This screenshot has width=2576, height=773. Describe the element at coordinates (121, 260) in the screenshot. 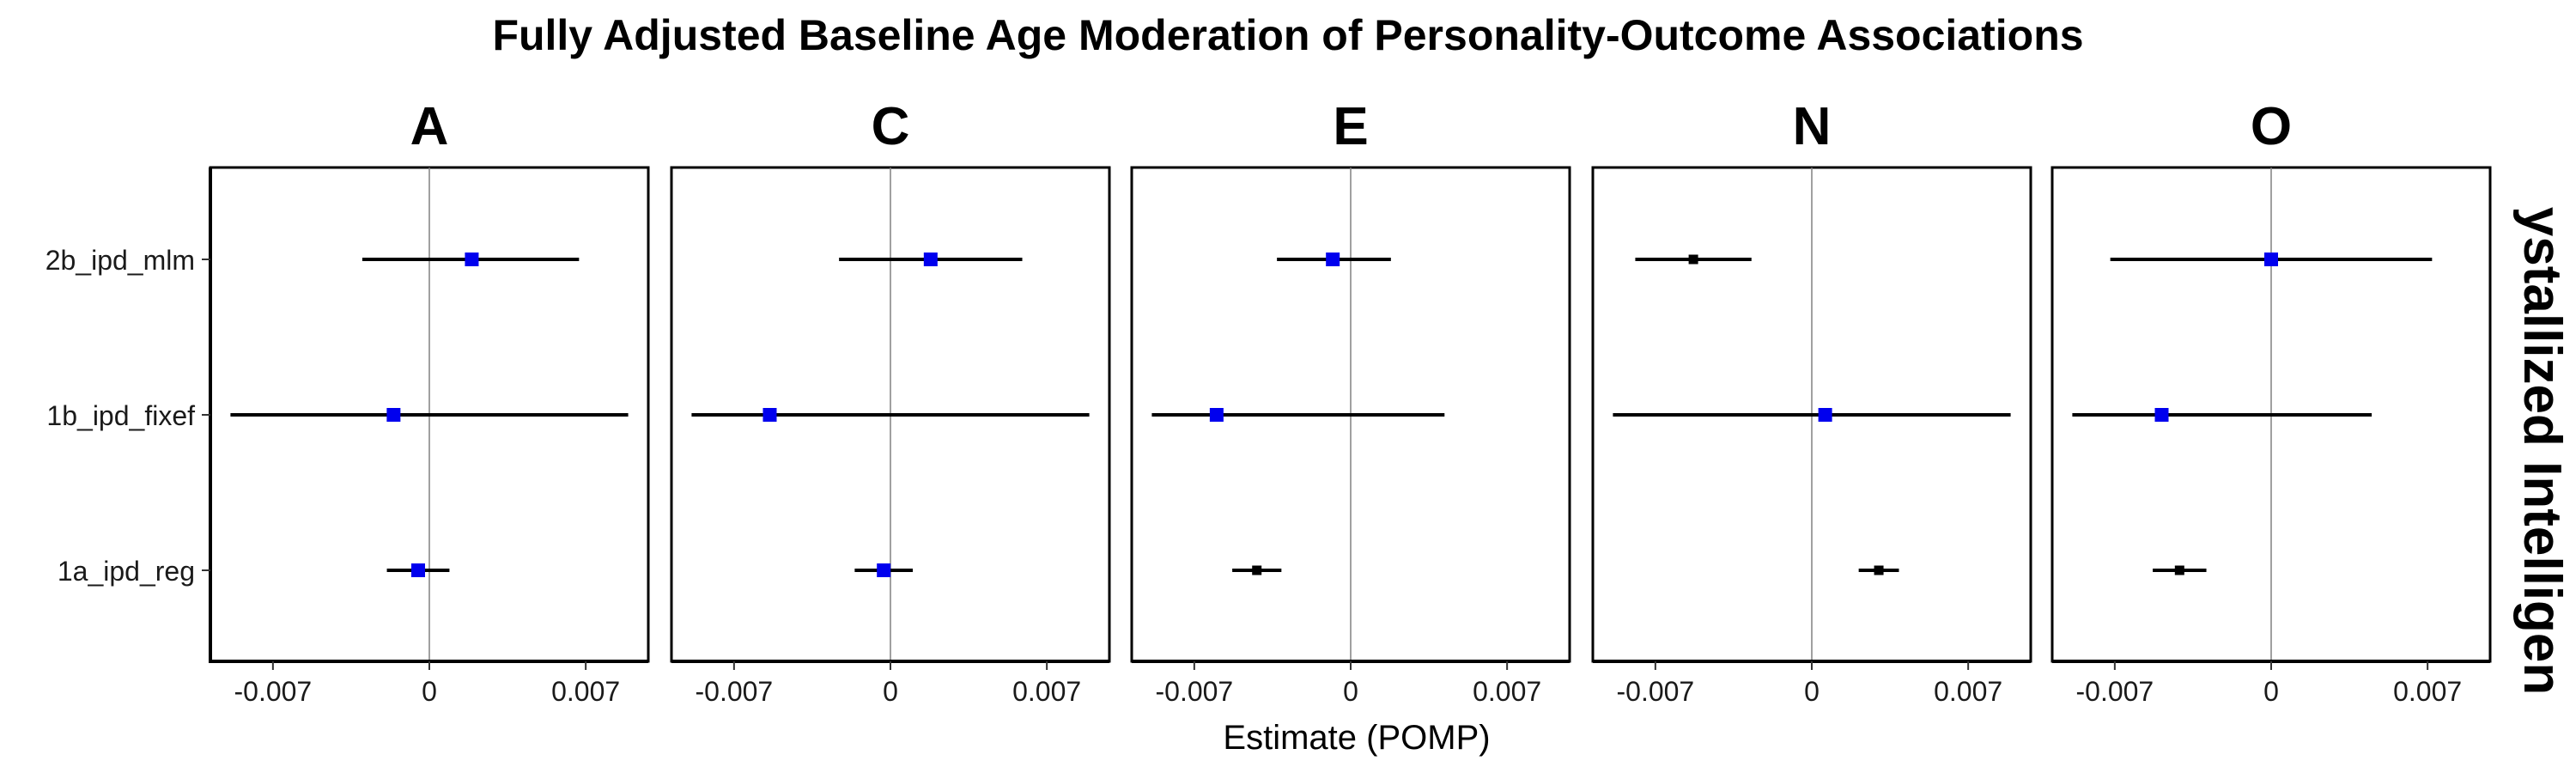

I see `y-tick-label: 2b_ipd_mlm` at that location.